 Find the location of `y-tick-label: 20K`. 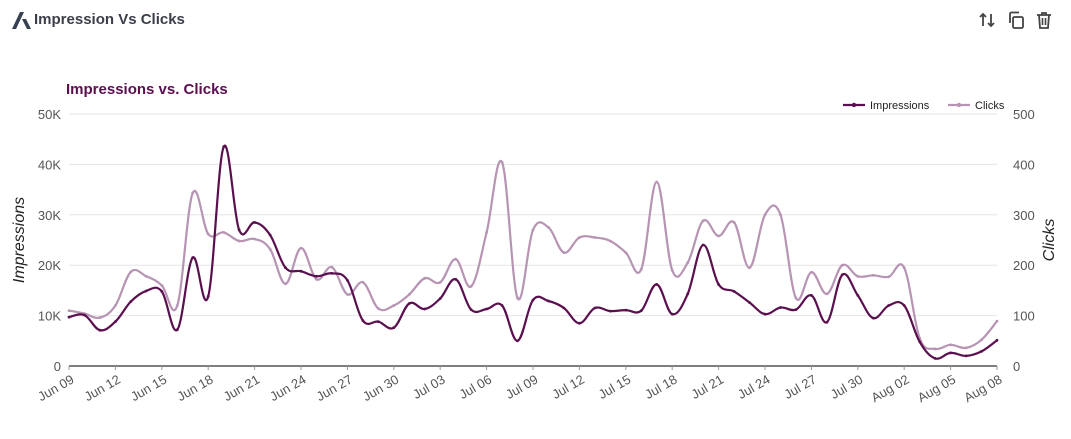

y-tick-label: 20K is located at coordinates (49, 265).